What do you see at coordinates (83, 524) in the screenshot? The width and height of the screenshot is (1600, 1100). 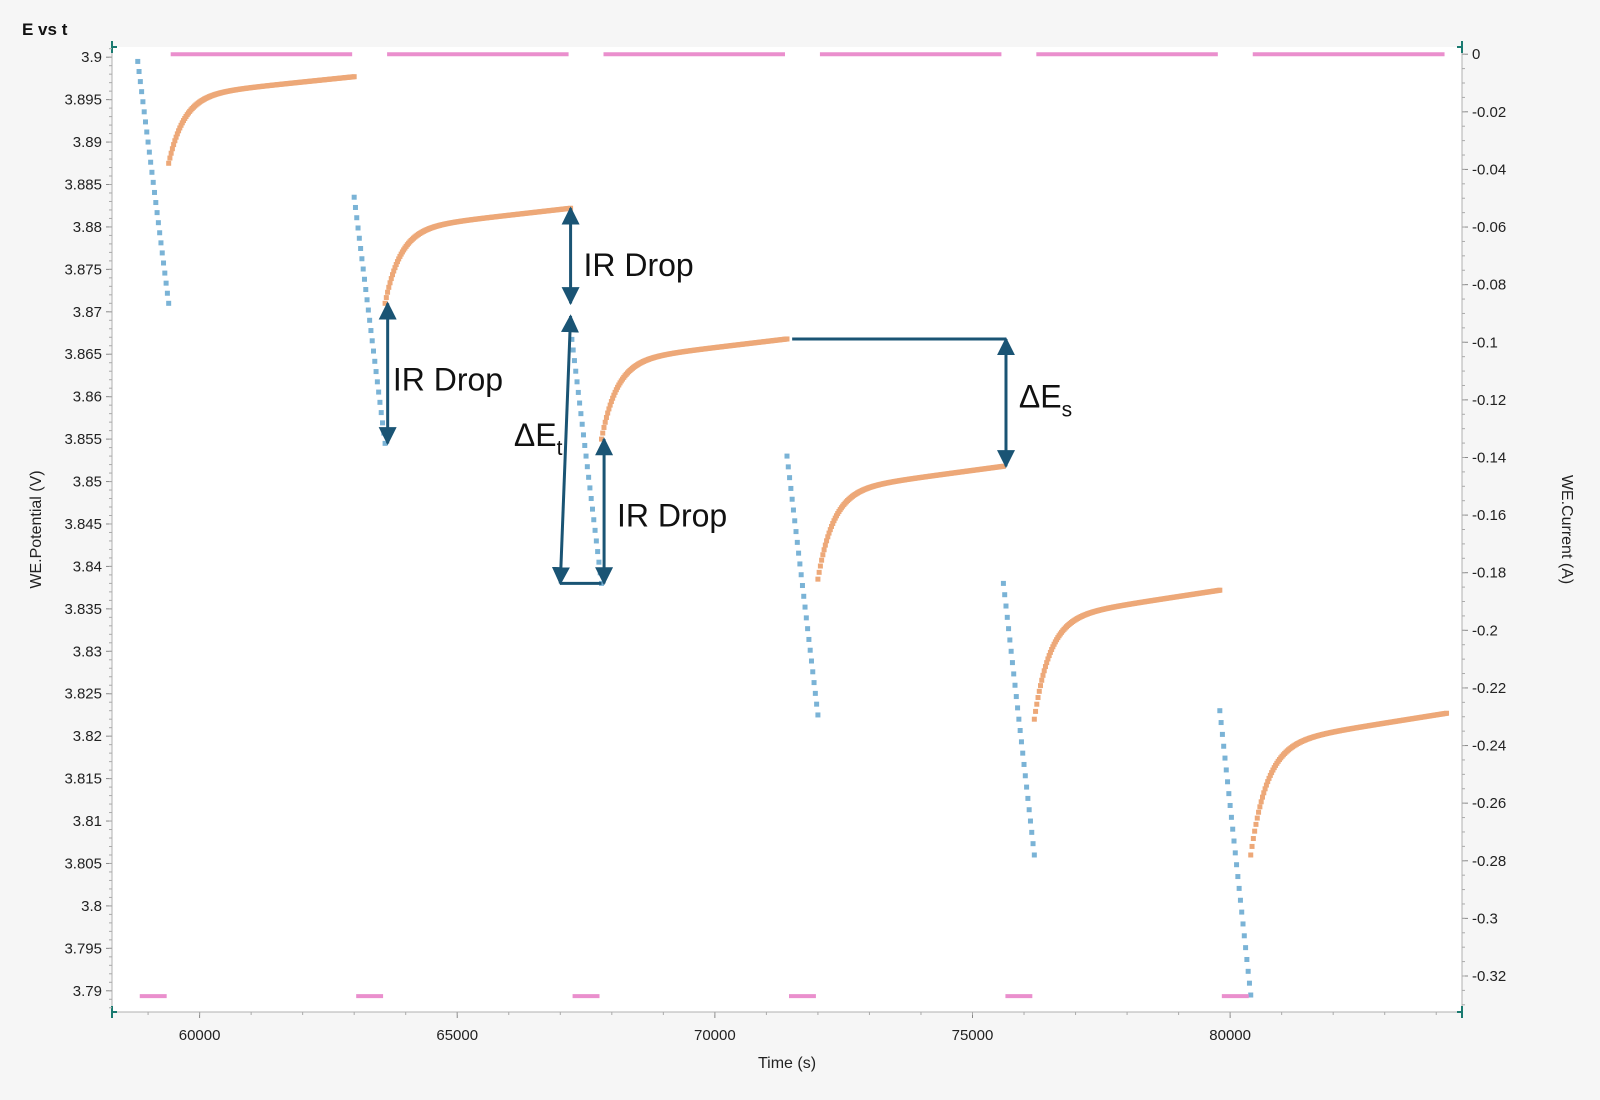 I see `y-tick-label: 3.845` at bounding box center [83, 524].